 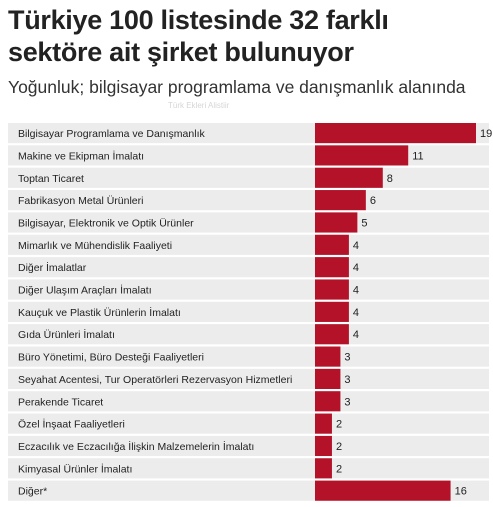 What do you see at coordinates (248, 177) in the screenshot?
I see `chart-row: Toptan Ticaret 8` at bounding box center [248, 177].